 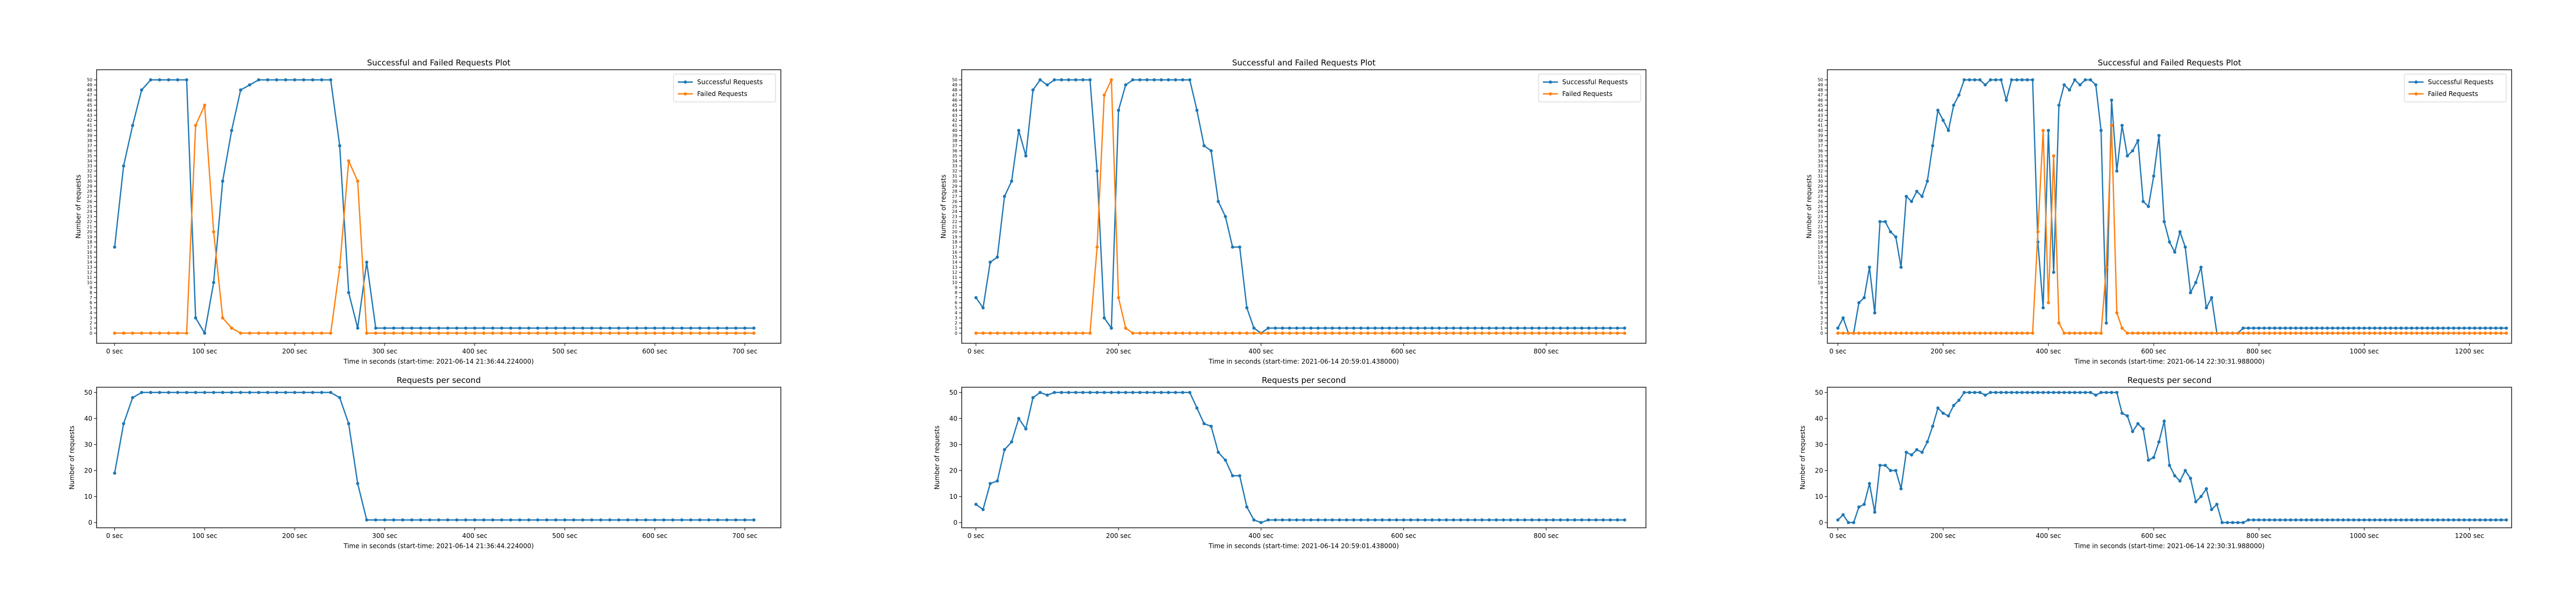 What do you see at coordinates (2469, 351) in the screenshot?
I see `x-tick-label: 1200 sec` at bounding box center [2469, 351].